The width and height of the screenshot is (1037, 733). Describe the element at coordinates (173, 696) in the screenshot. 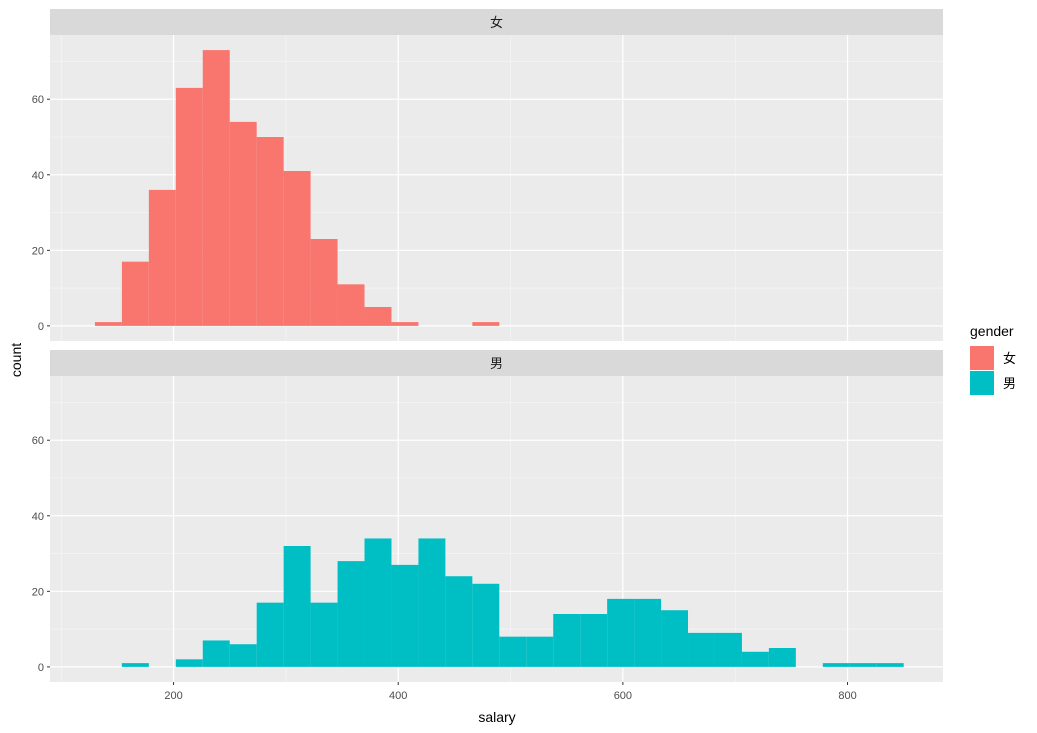

I see `x-tick-label: 200` at that location.